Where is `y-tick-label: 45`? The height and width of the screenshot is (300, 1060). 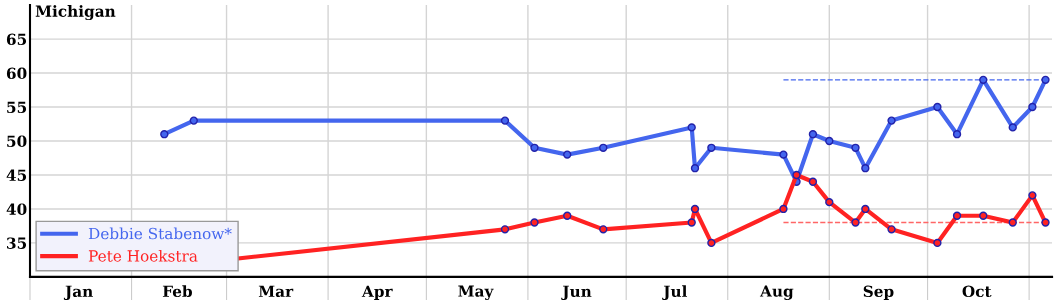
y-tick-label: 45 is located at coordinates (16, 175).